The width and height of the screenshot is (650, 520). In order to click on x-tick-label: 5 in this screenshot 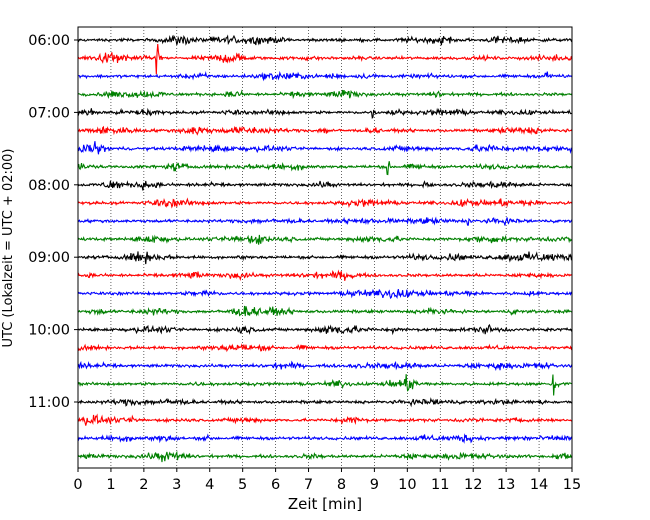, I will do `click(242, 485)`.